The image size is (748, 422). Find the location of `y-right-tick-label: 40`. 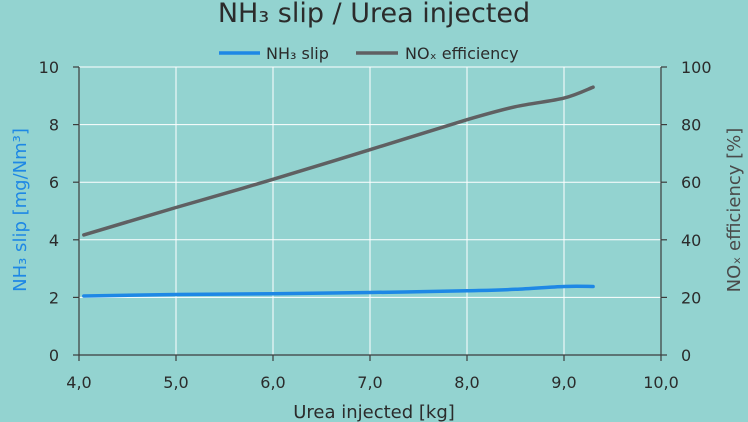

y-right-tick-label: 40 is located at coordinates (691, 240).